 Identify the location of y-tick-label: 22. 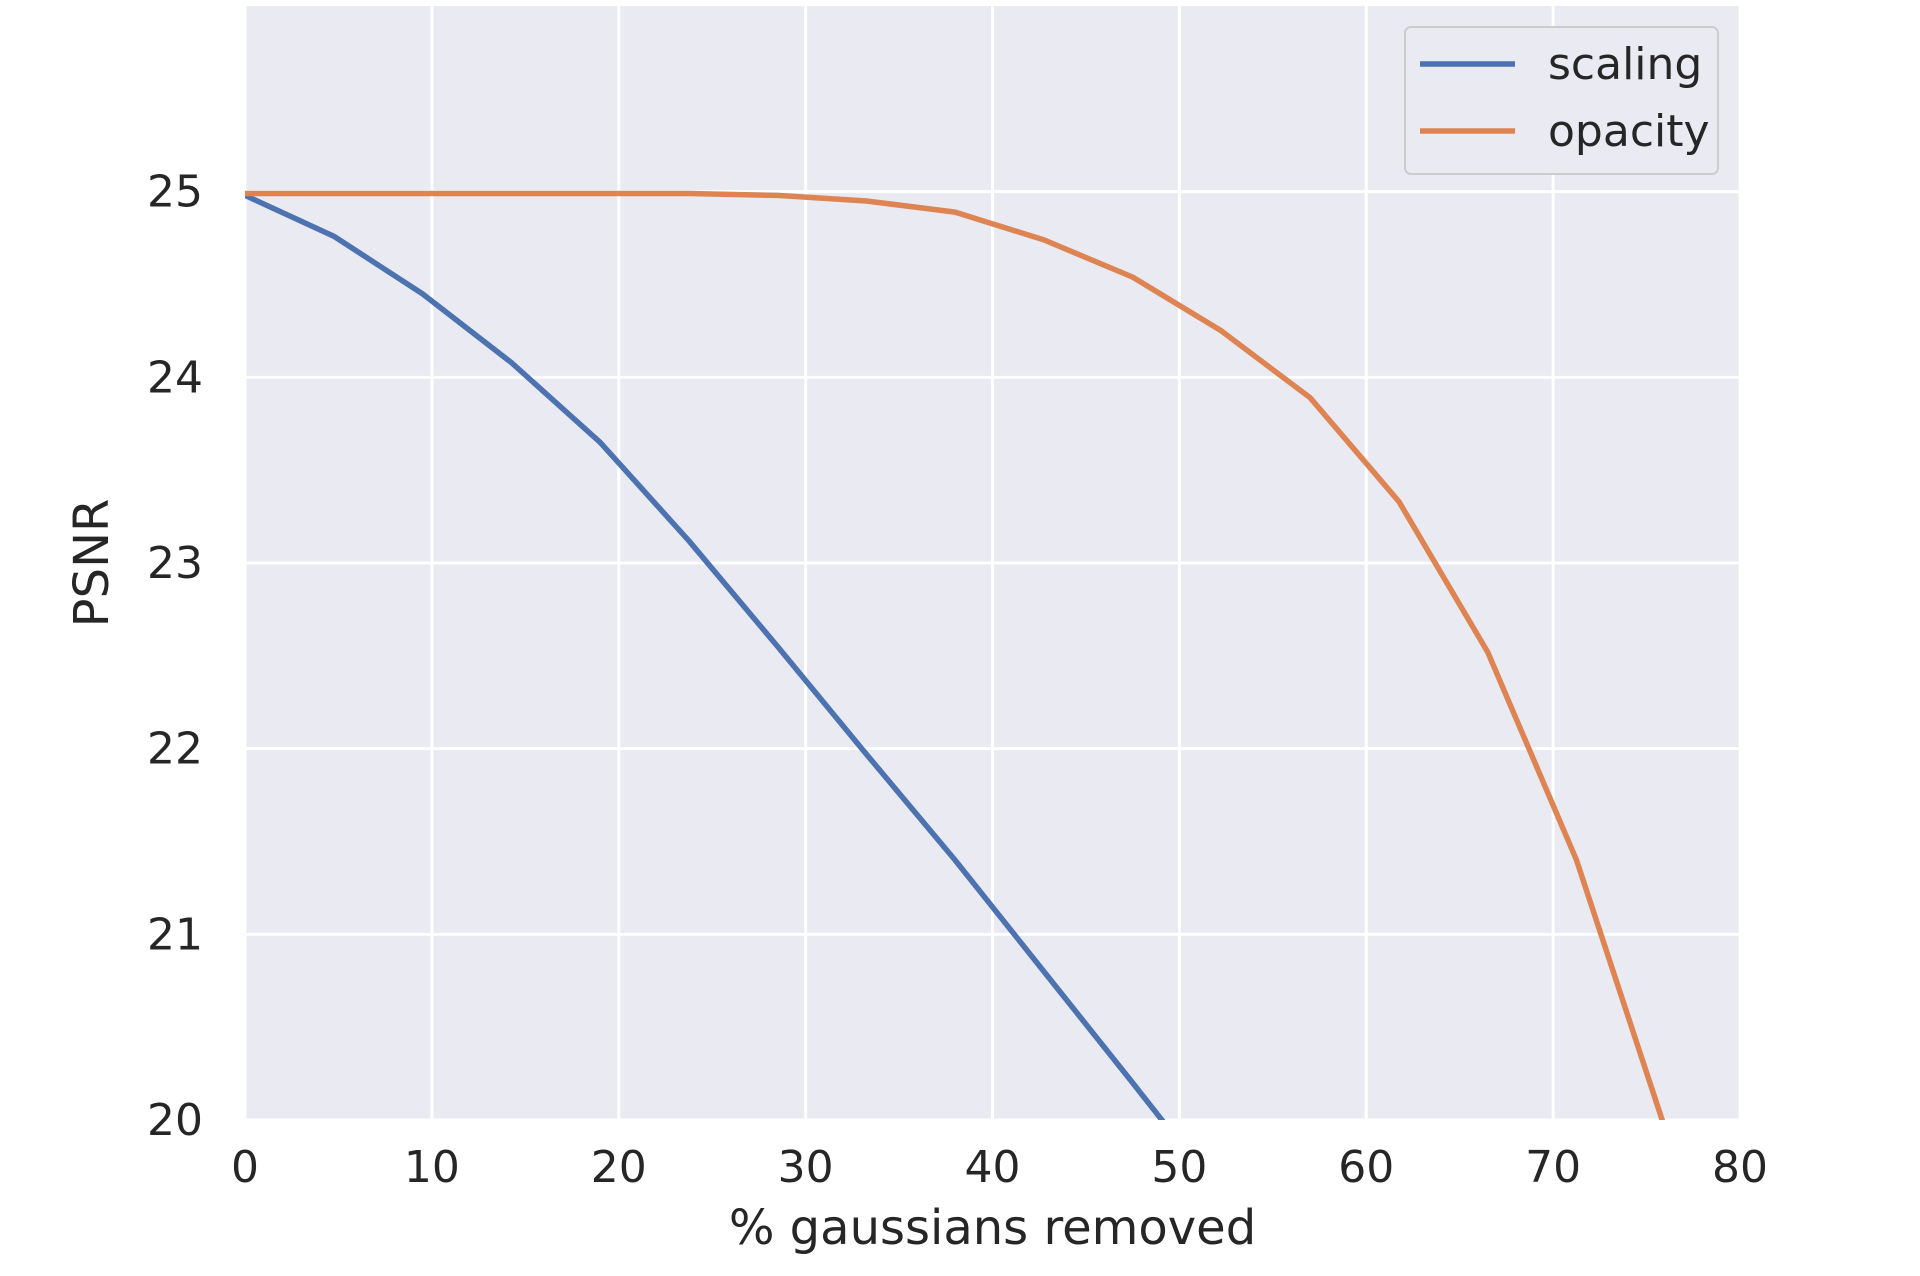
(175, 749).